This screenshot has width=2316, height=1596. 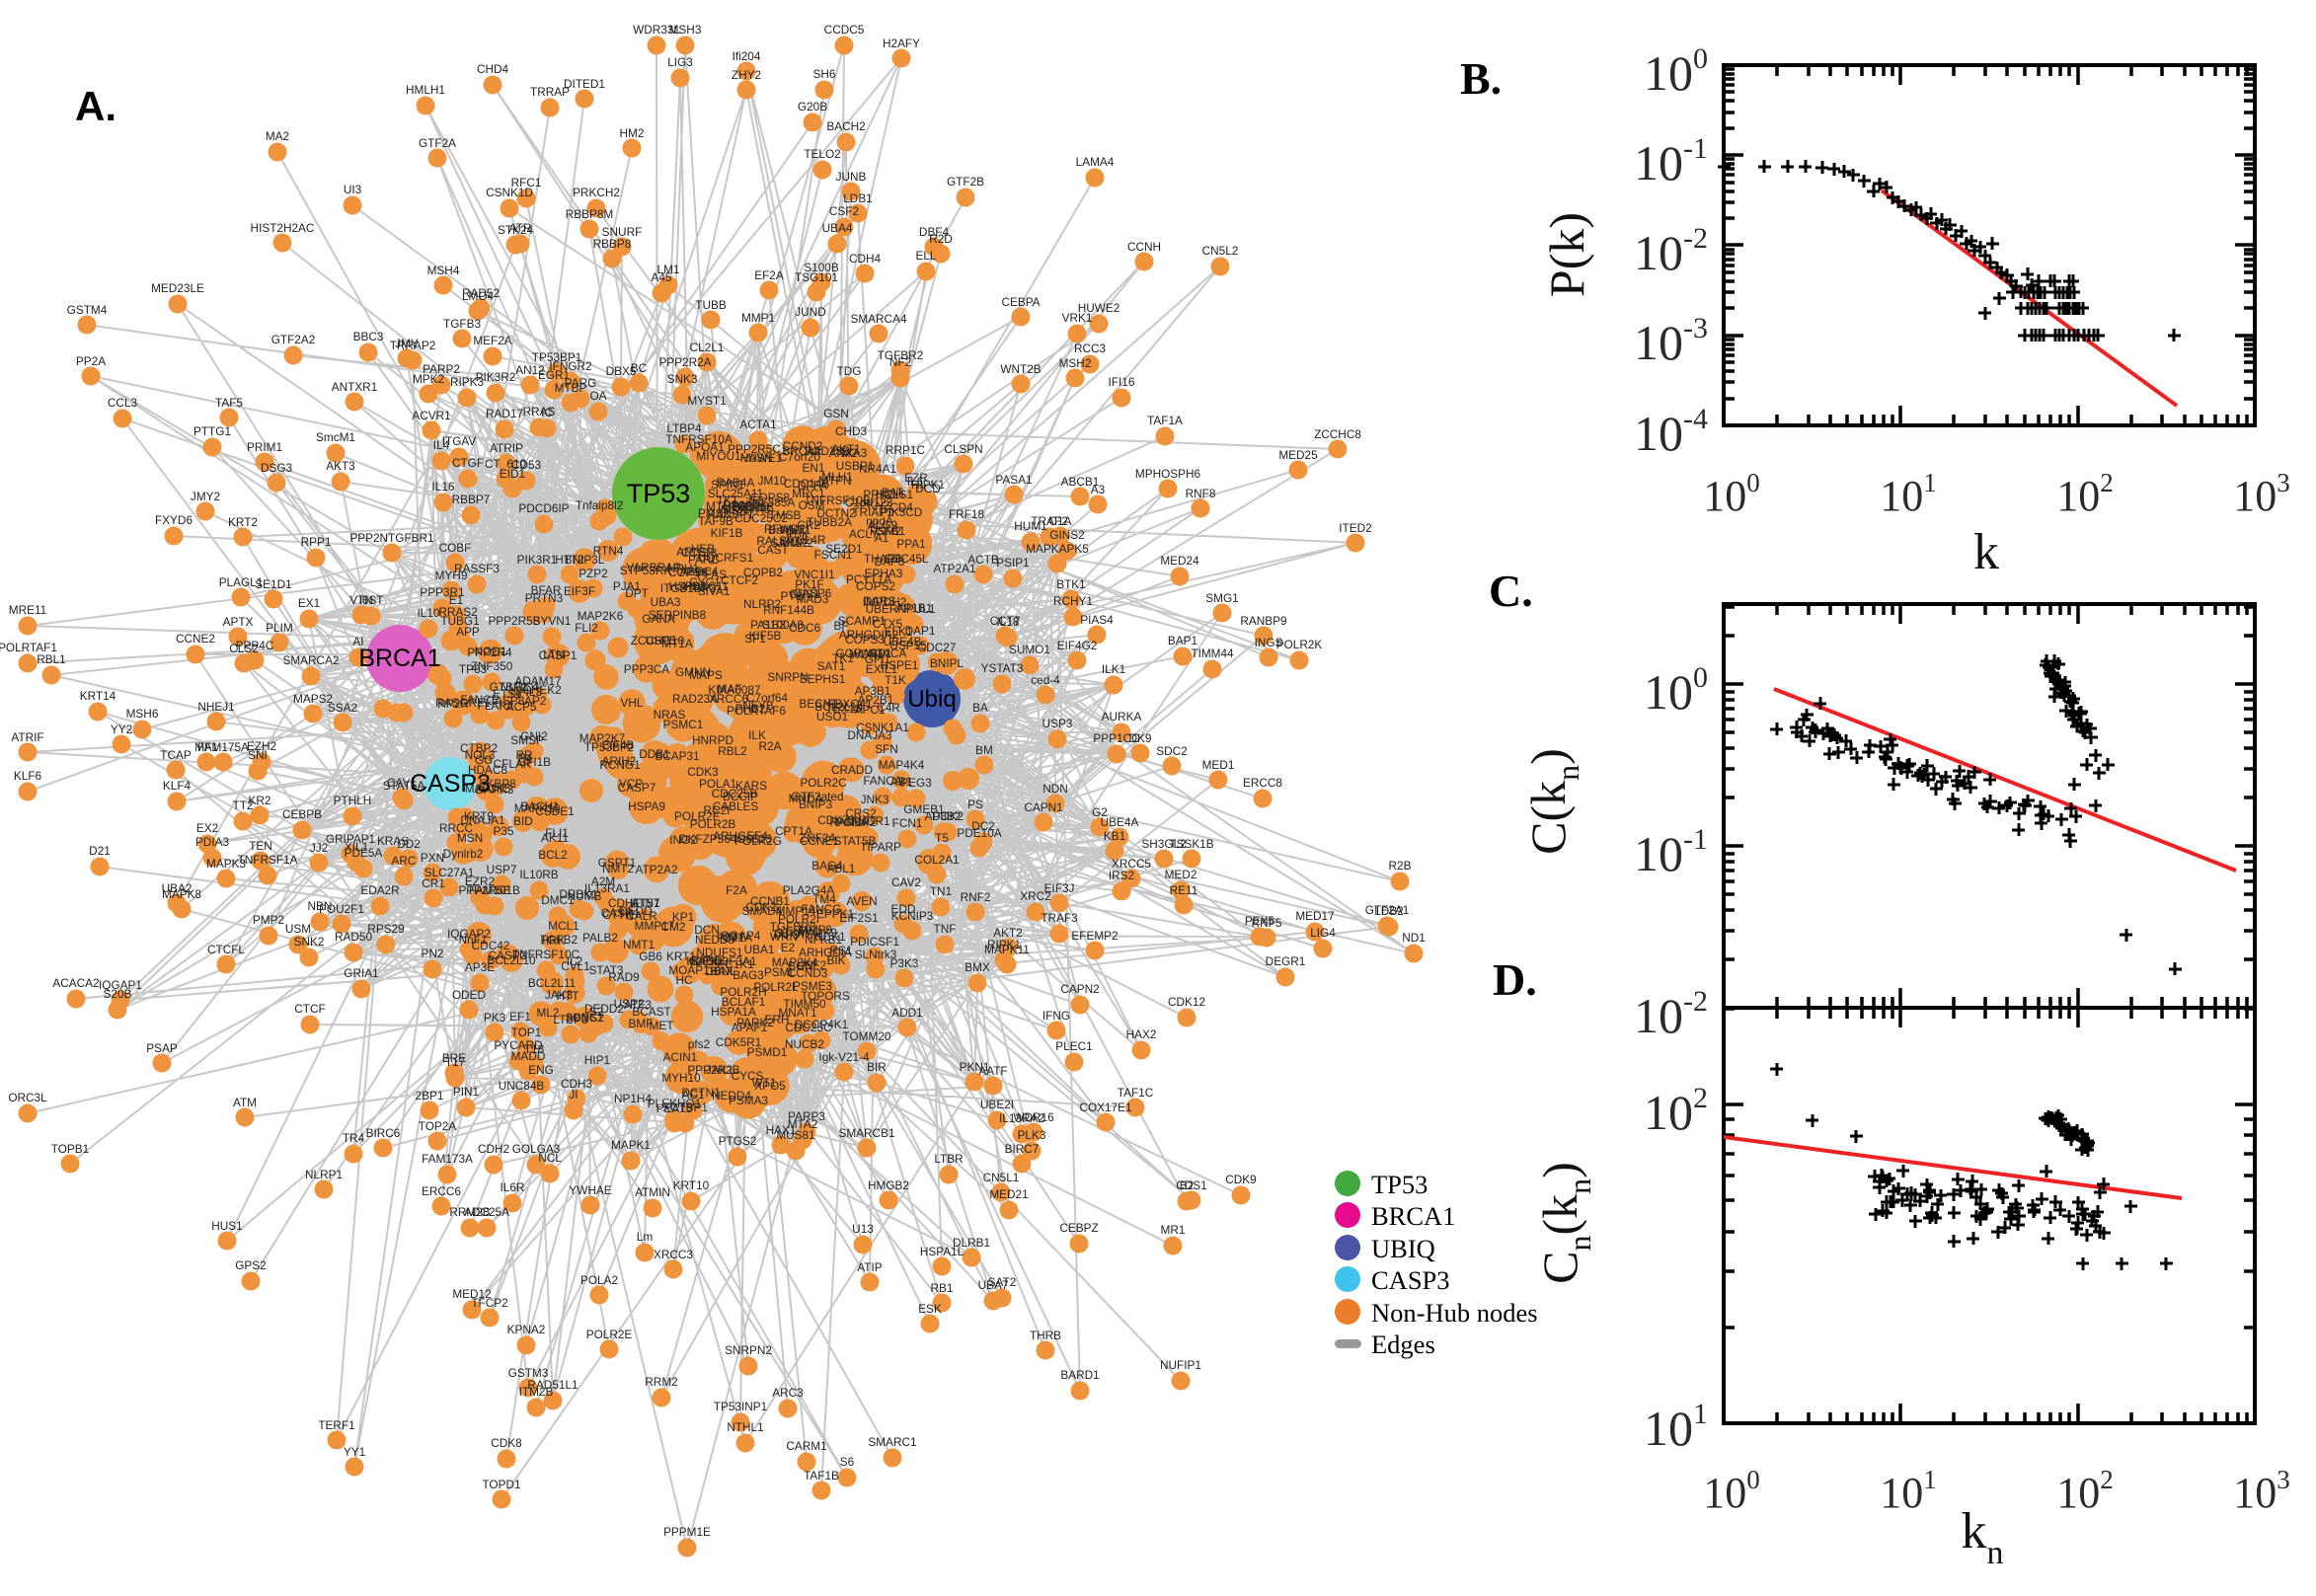 I want to click on svg-text: CDK5R1, so click(x=739, y=1042).